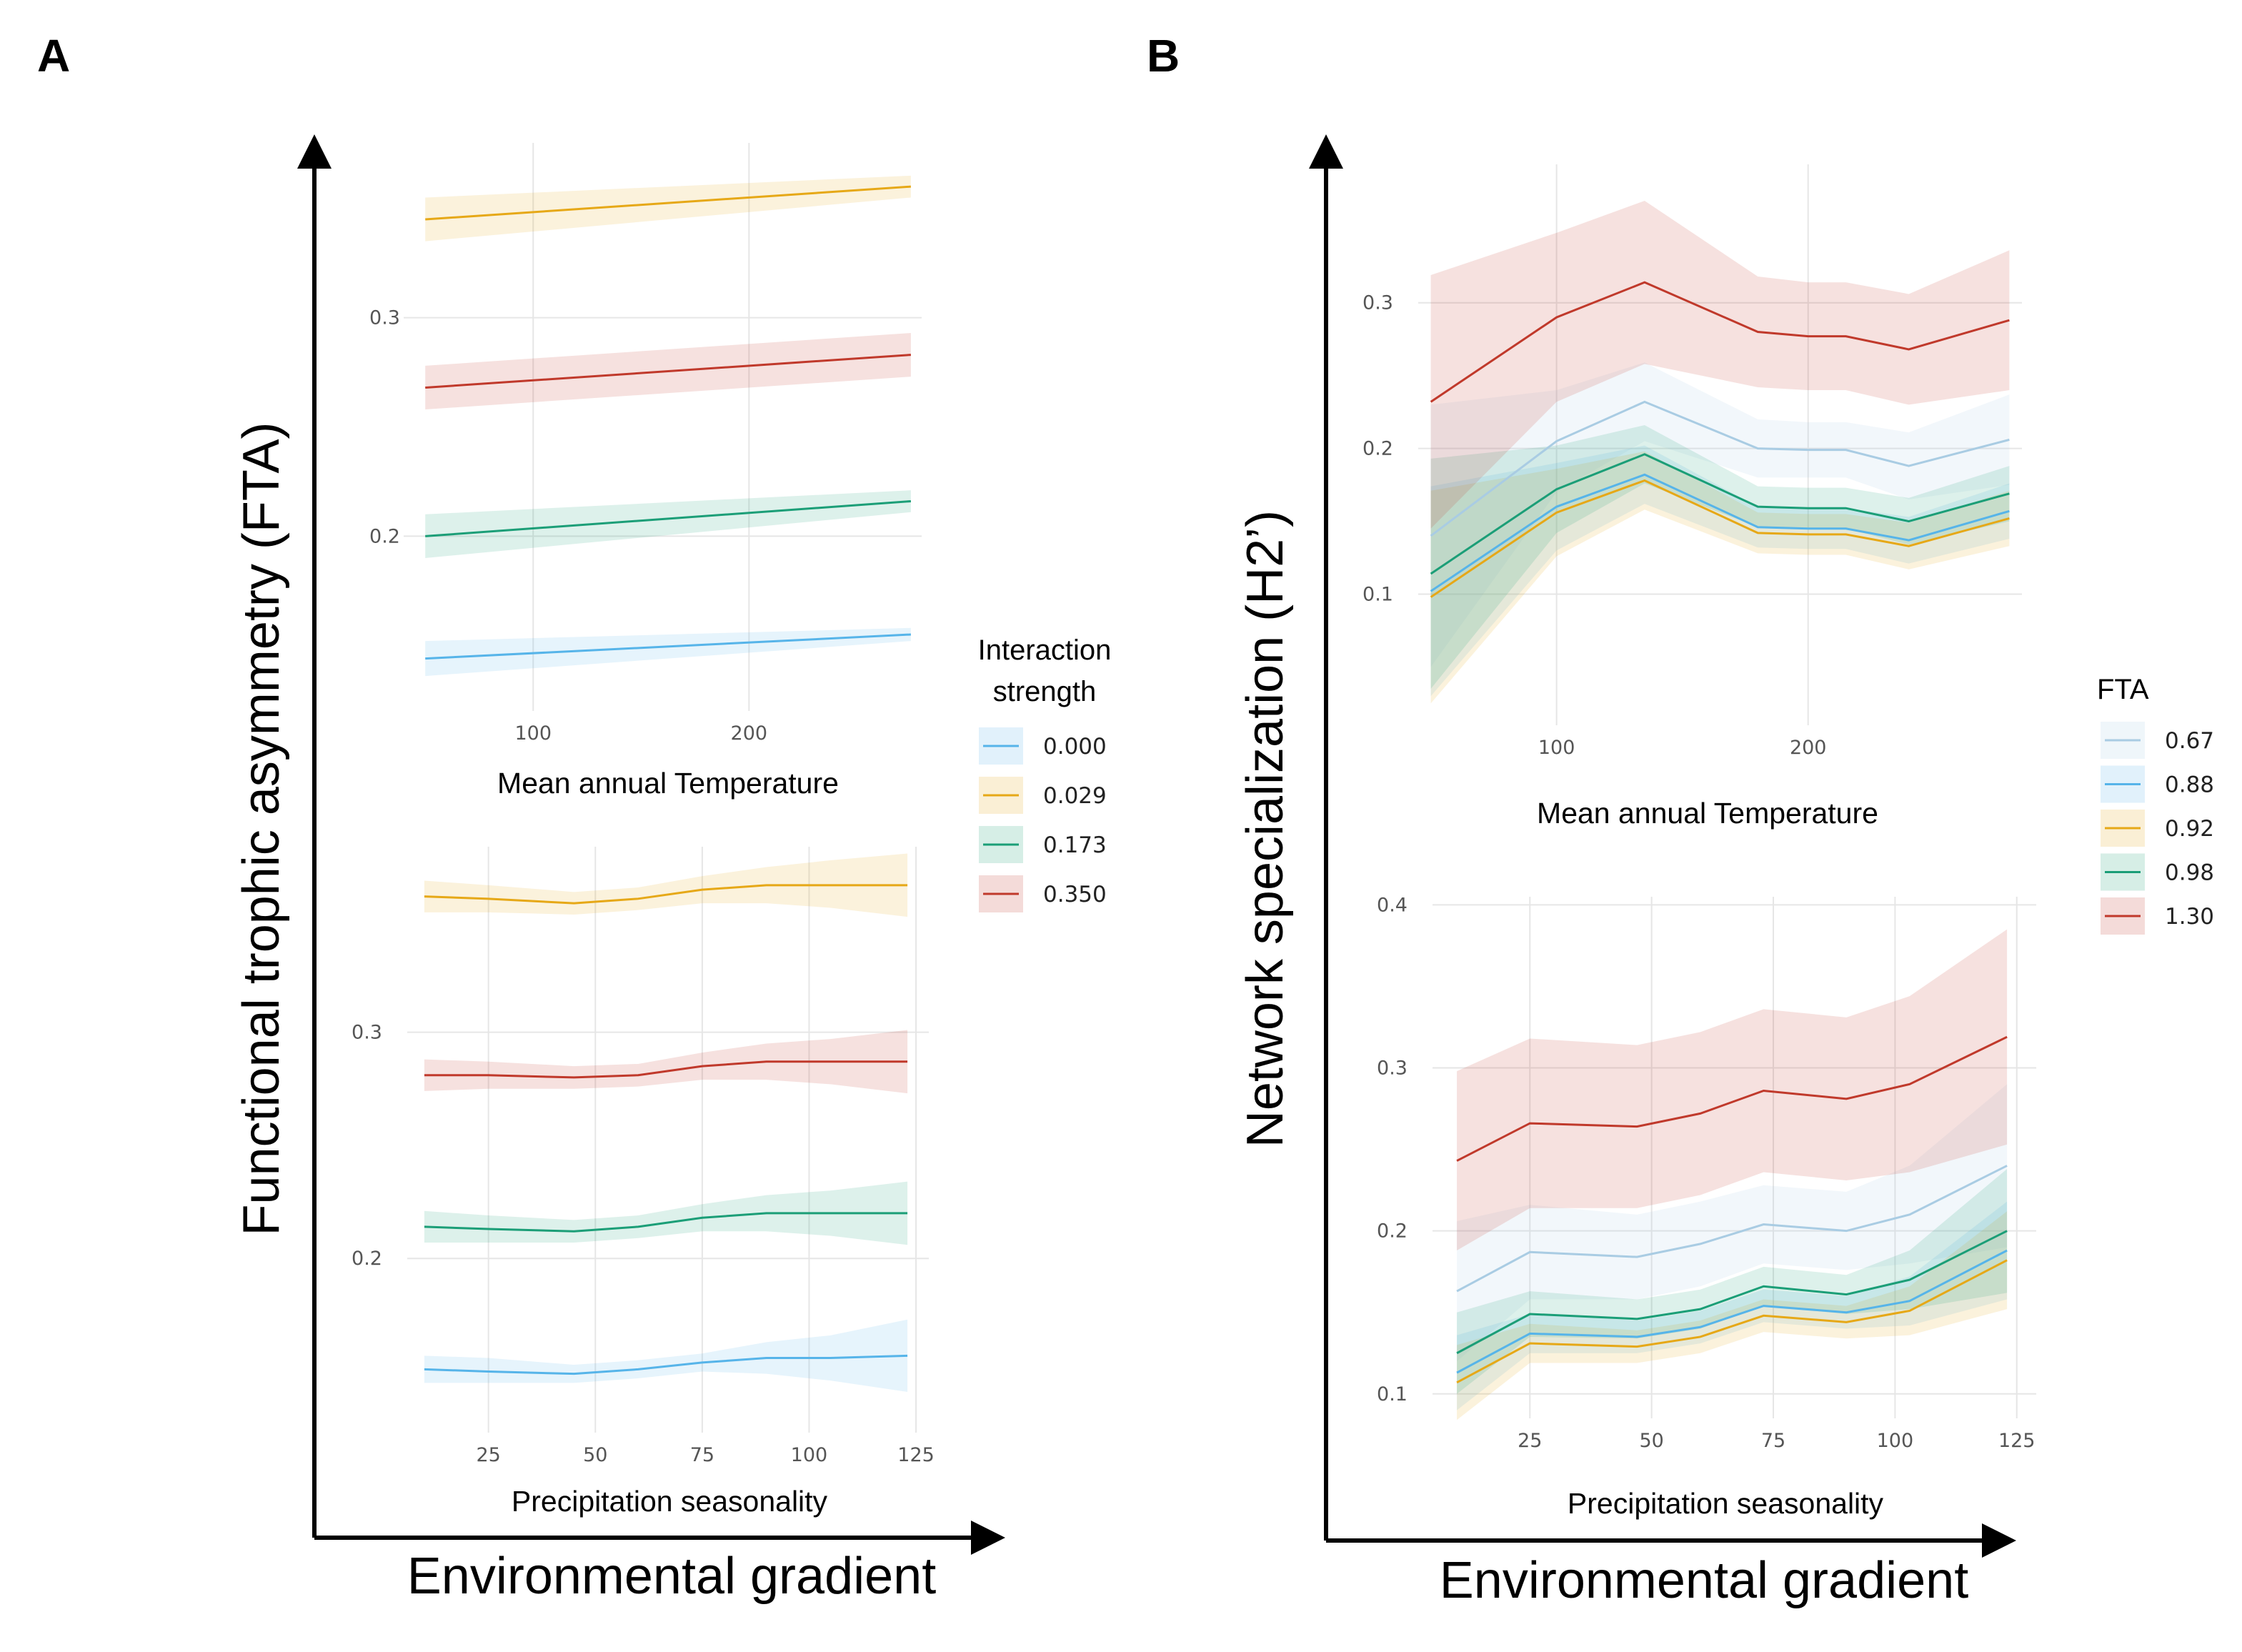 The image size is (2242, 1652). I want to click on legend-title: Interaction, so click(1045, 650).